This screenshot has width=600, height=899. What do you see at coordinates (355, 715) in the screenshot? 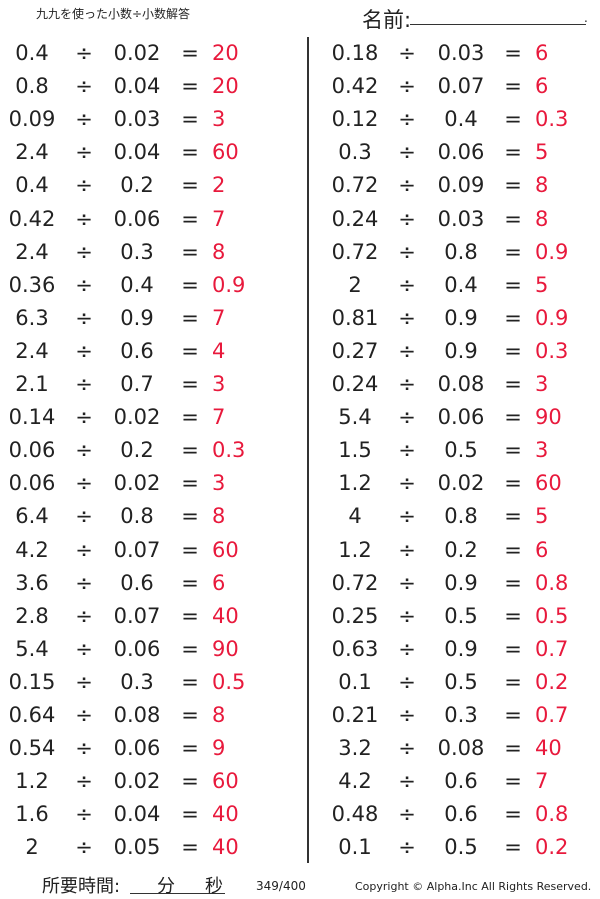
I see `dividend: 0.21` at bounding box center [355, 715].